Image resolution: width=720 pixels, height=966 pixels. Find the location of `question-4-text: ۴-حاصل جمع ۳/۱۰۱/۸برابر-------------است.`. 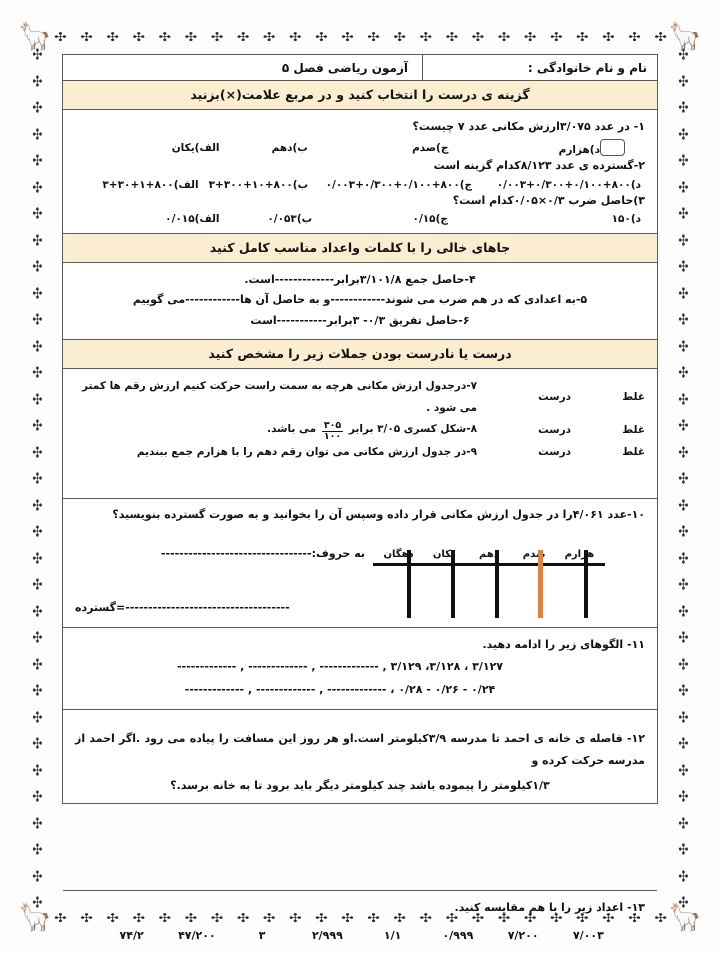

question-4-text: ۴-حاصل جمع ۳/۱۰۱/۸برابر-------------است. is located at coordinates (360, 280).